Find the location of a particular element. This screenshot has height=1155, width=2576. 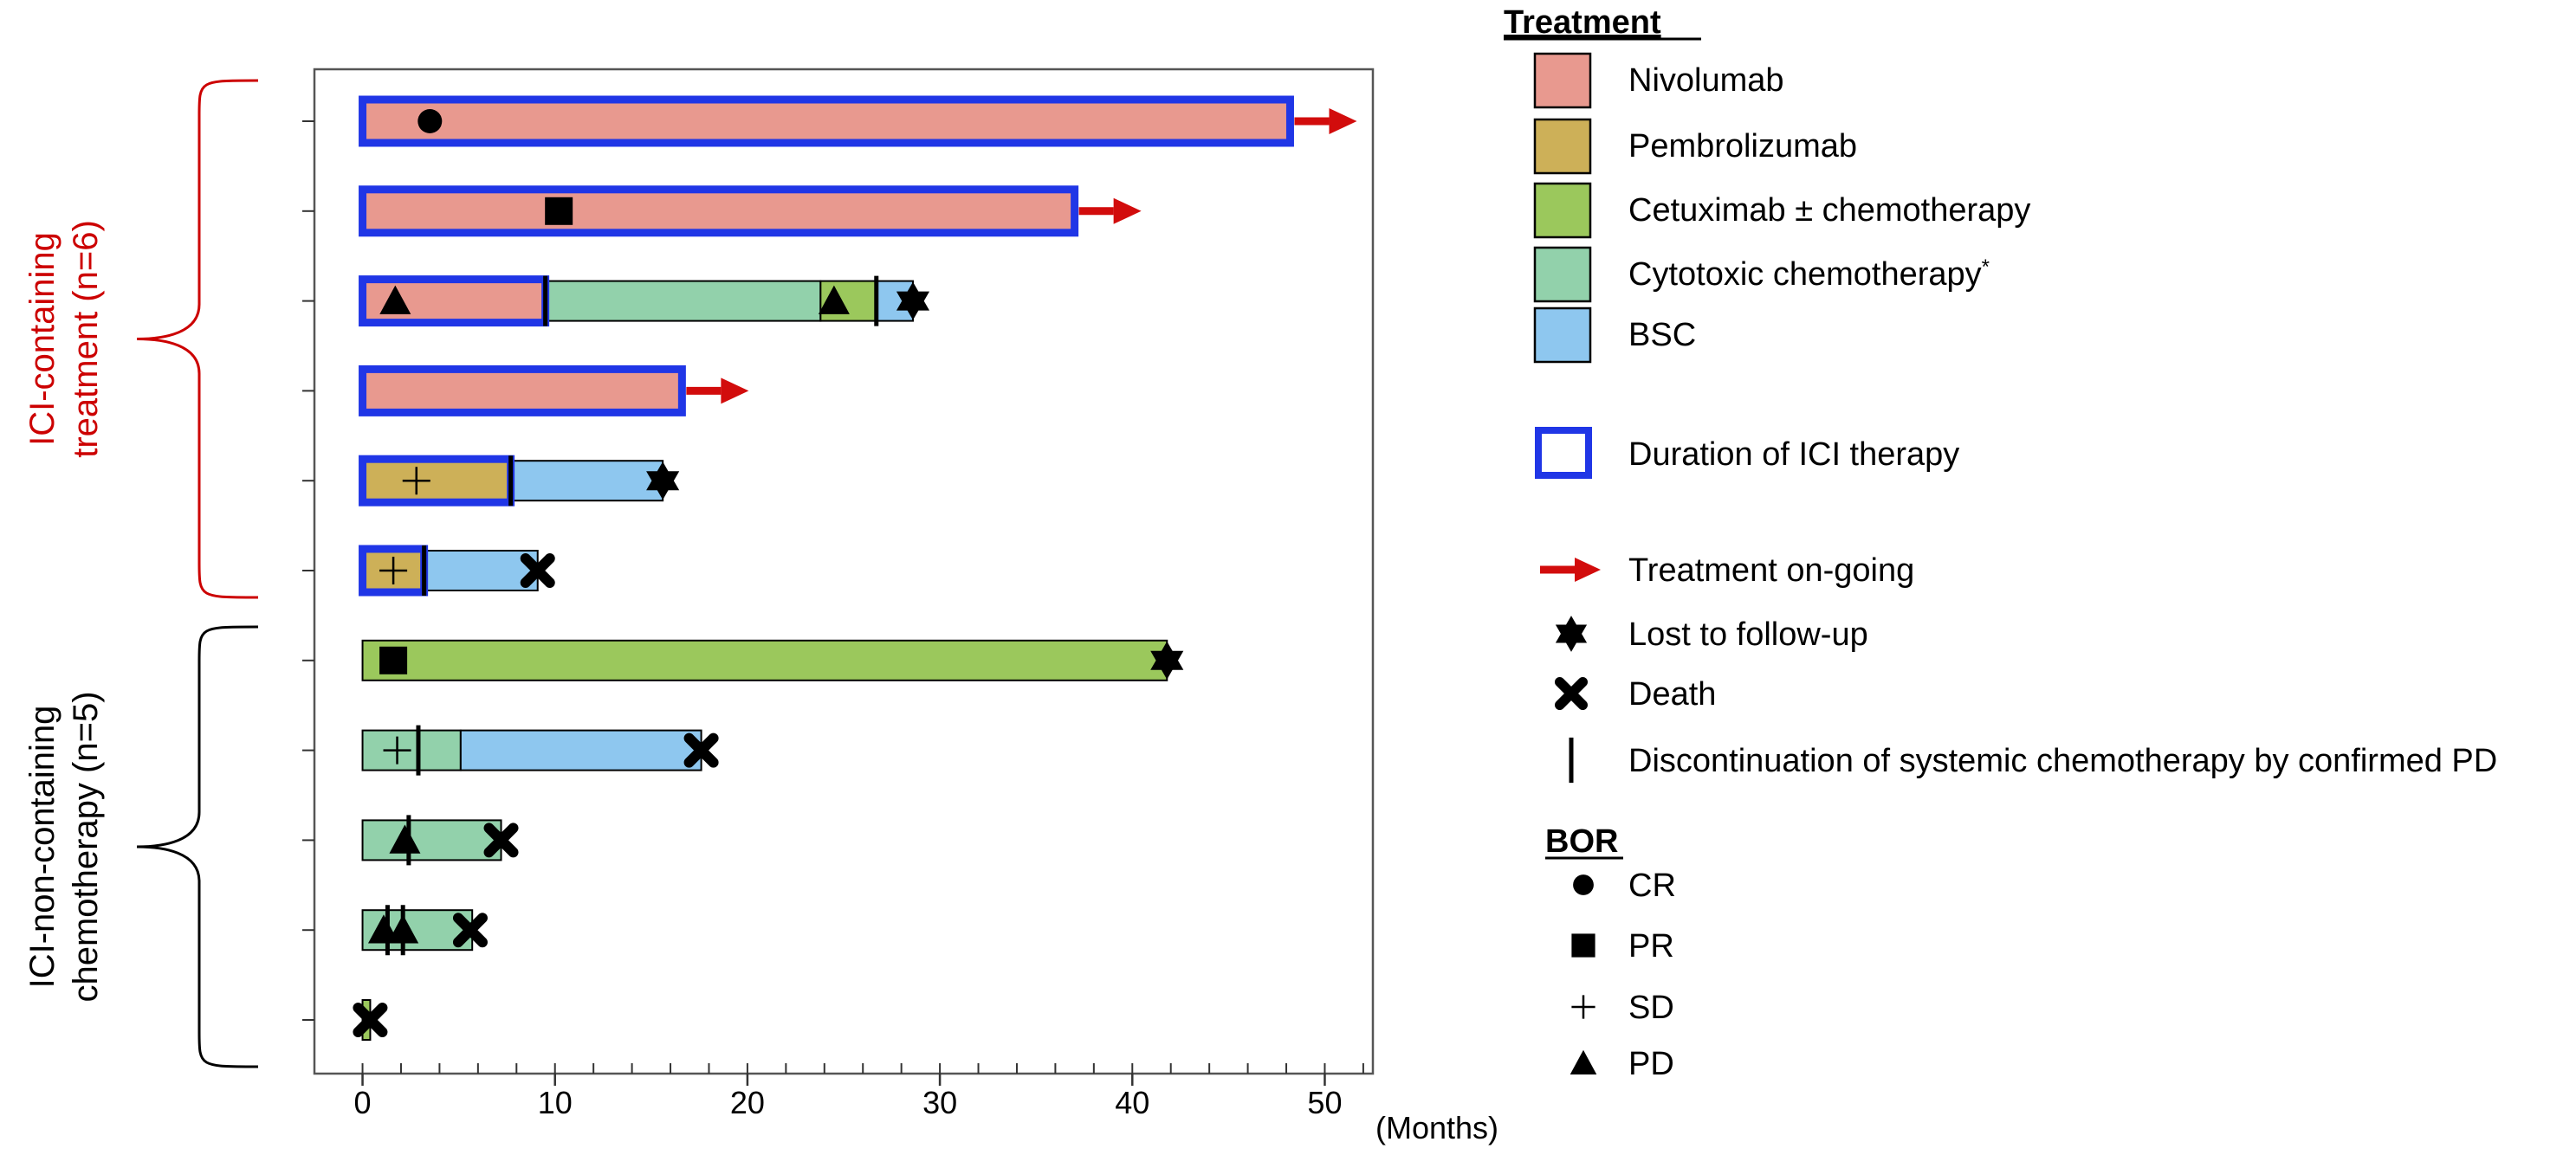

legend-death-marker is located at coordinates (1571, 693).